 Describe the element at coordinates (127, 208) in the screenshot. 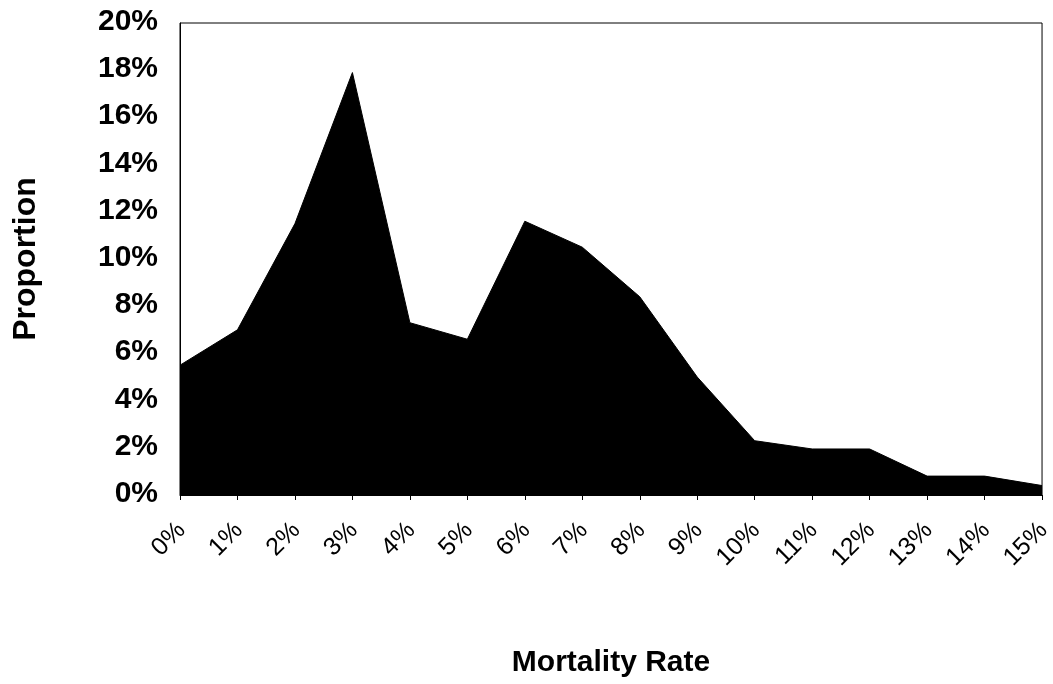

I see `y-tick-label: 12%` at that location.